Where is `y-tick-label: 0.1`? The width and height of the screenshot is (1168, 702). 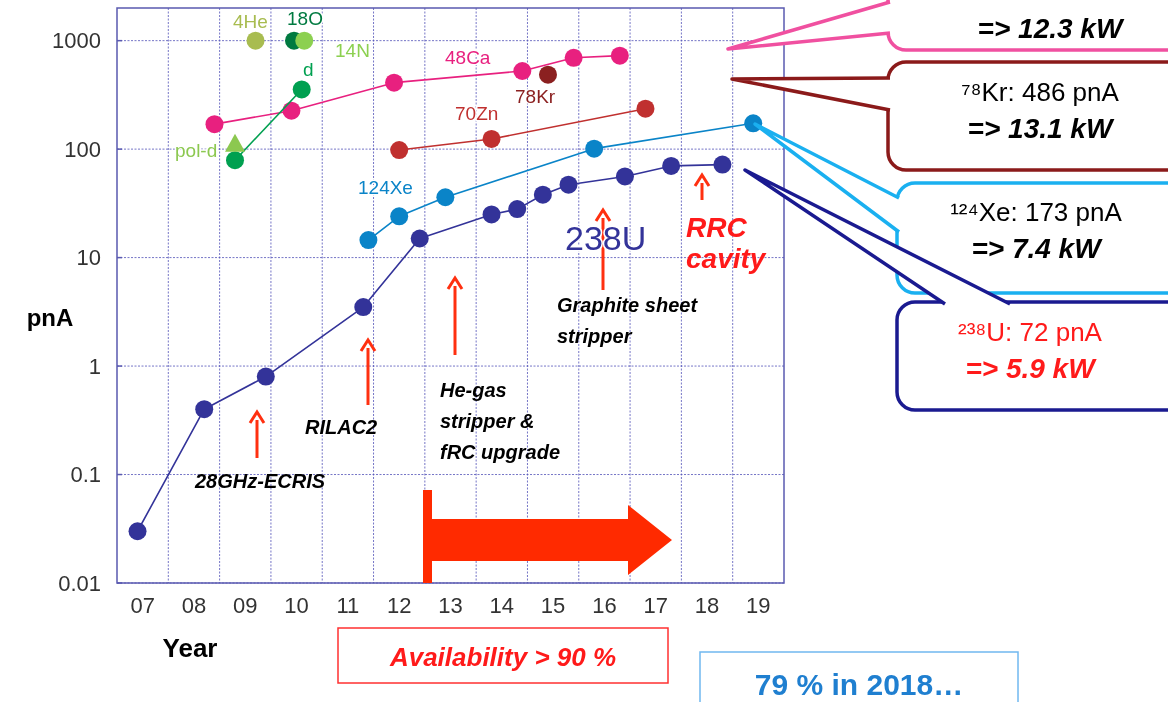 y-tick-label: 0.1 is located at coordinates (85, 475).